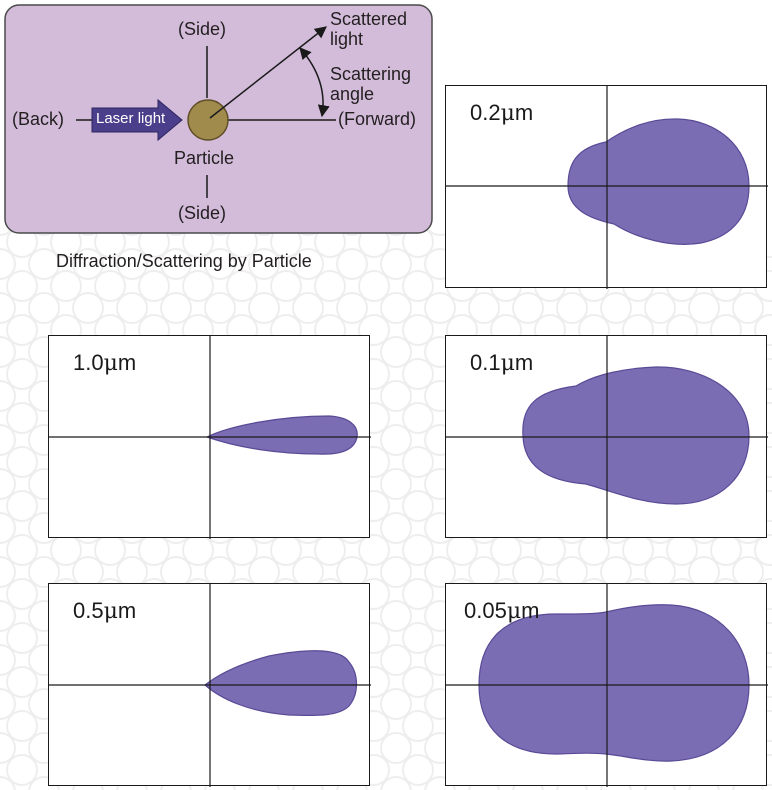 This screenshot has width=772, height=790. What do you see at coordinates (281, 435) in the screenshot?
I see `scattering-lobe-1-0um` at bounding box center [281, 435].